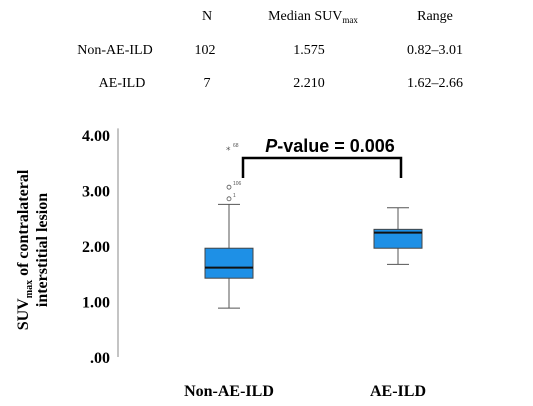 This screenshot has height=406, width=533. Describe the element at coordinates (309, 50) in the screenshot. I see `row-median: 1.575` at that location.